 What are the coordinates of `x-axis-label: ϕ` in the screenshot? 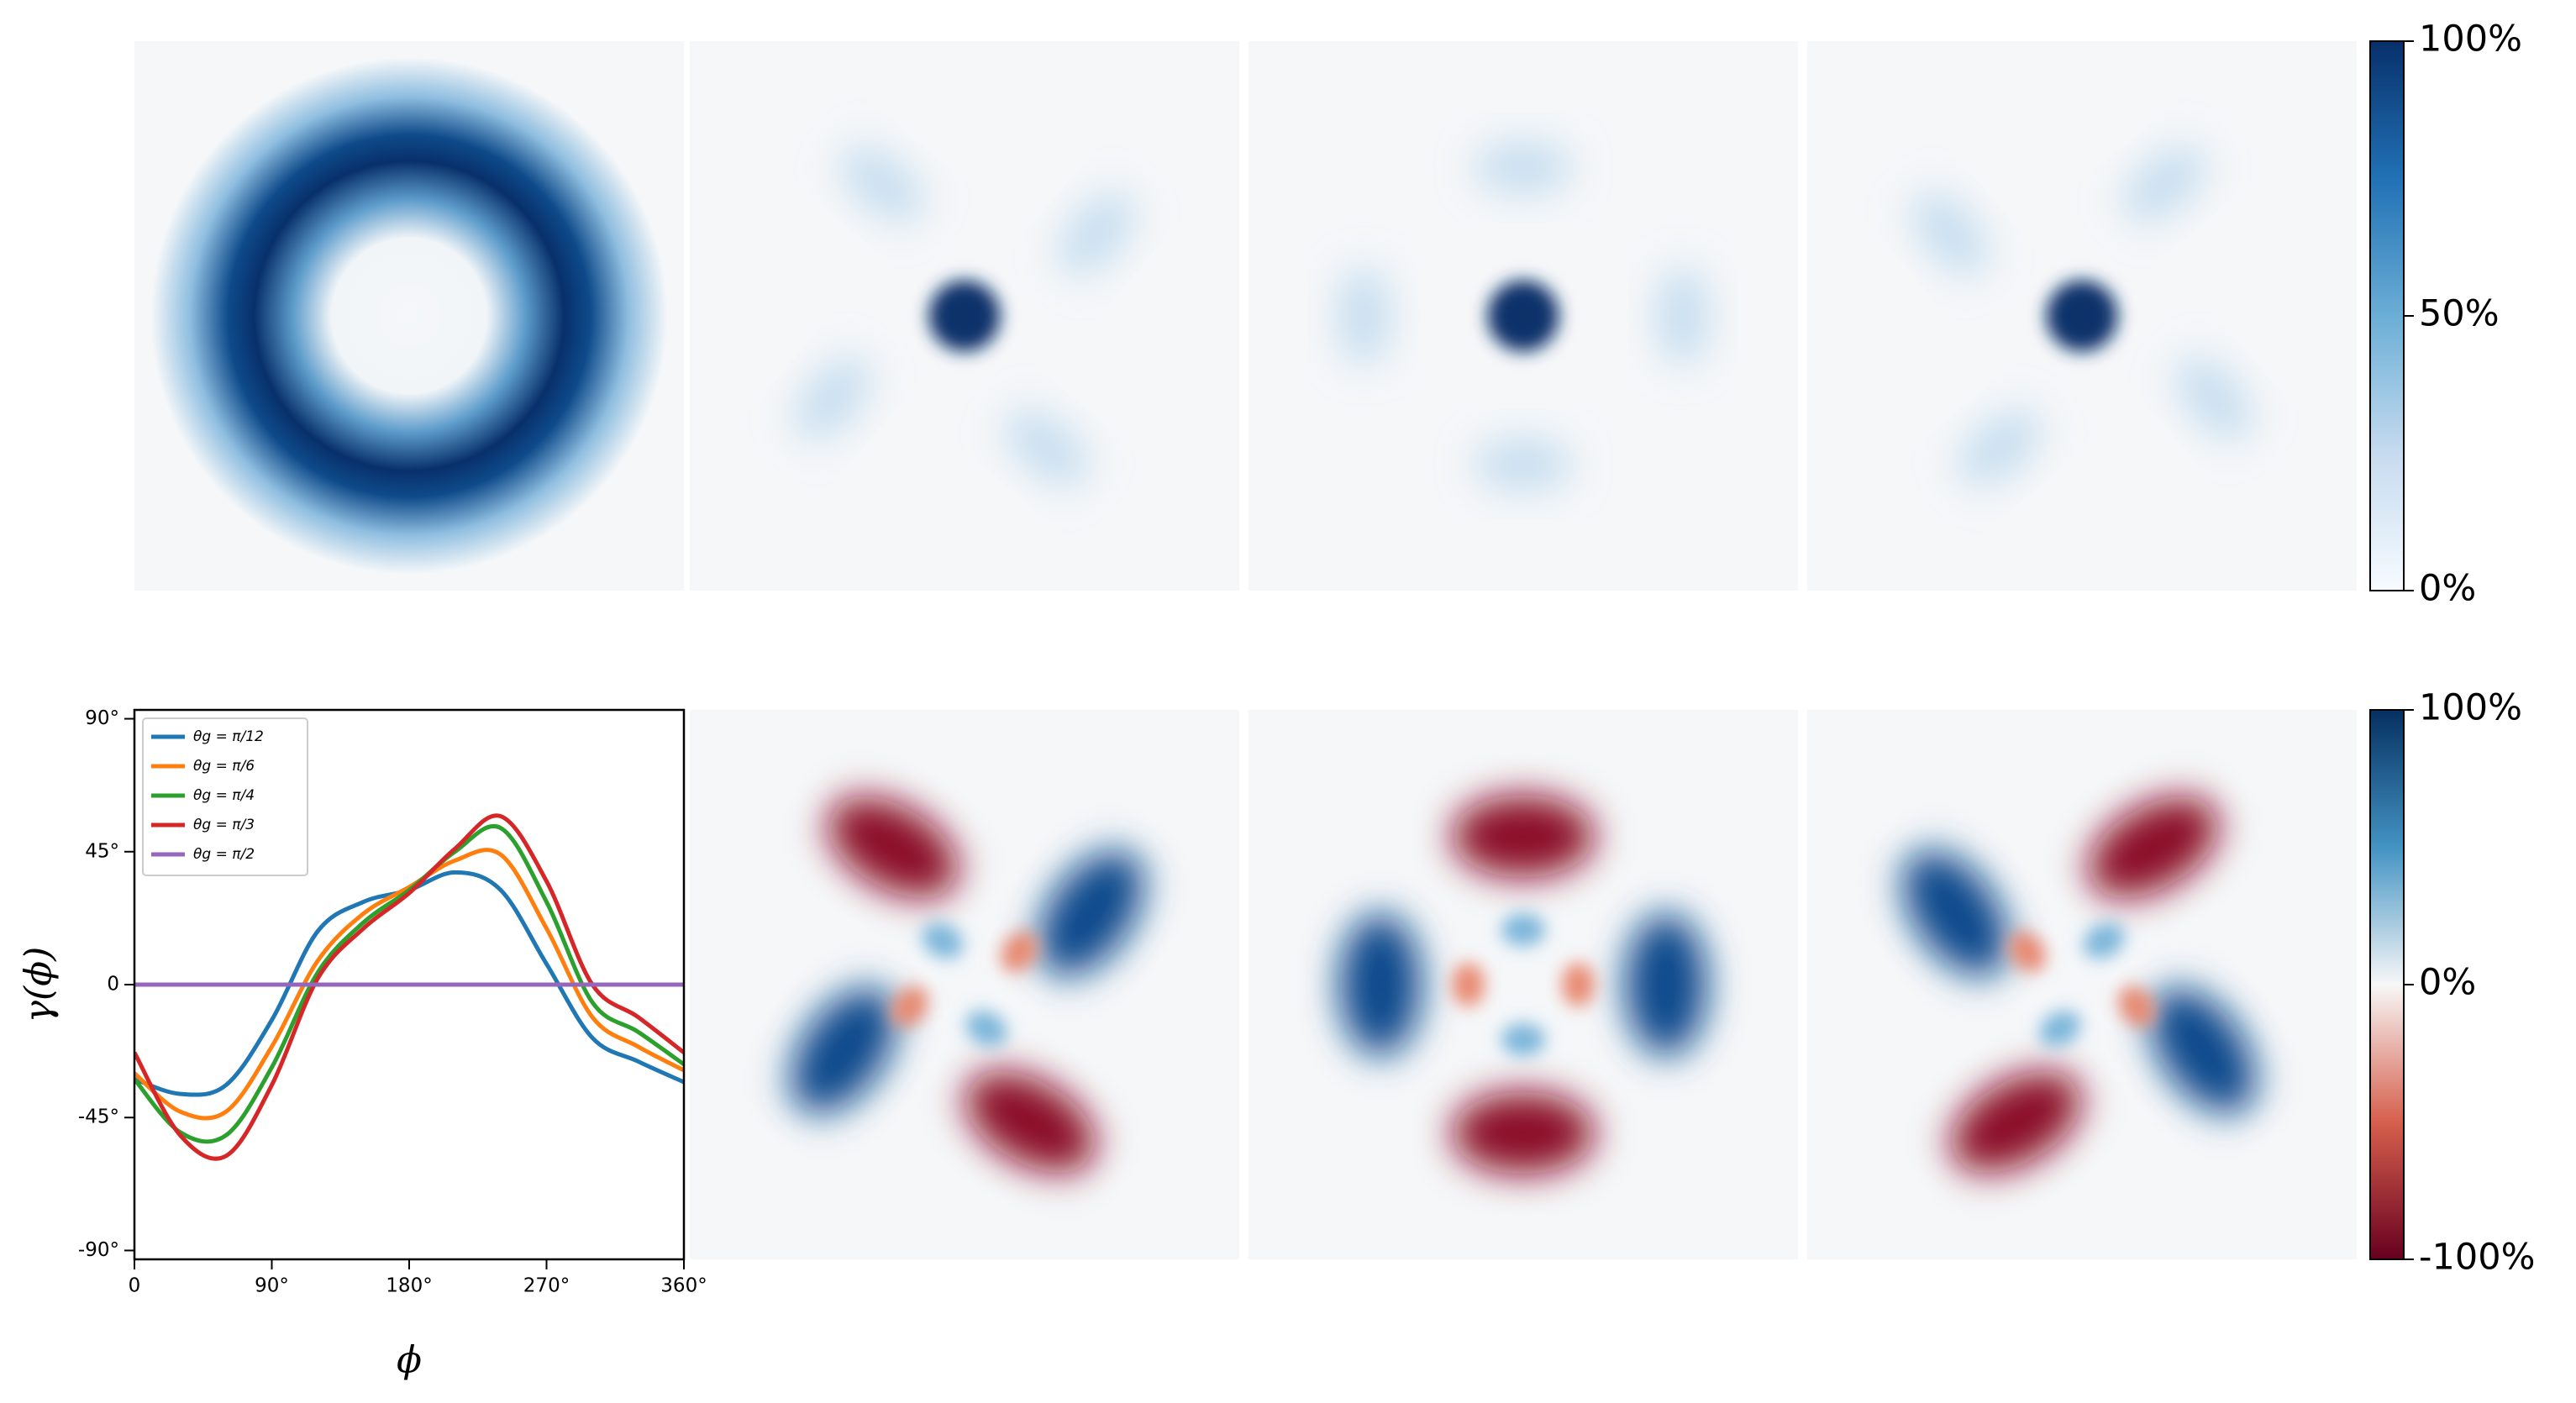 It's located at (409, 1360).